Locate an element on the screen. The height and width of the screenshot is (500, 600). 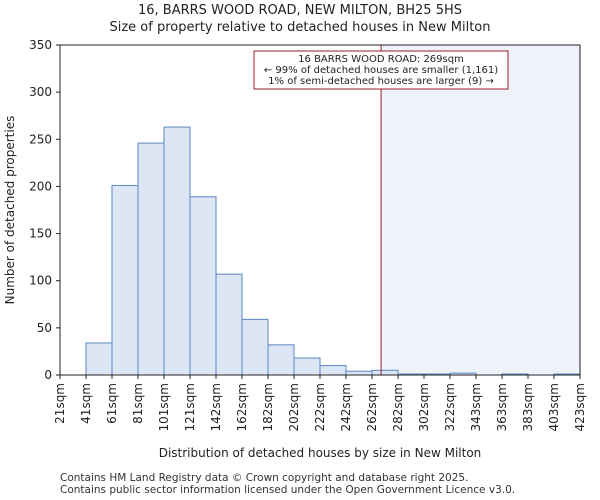
y-axis-label: Number of detached properties is located at coordinates (10, 210).